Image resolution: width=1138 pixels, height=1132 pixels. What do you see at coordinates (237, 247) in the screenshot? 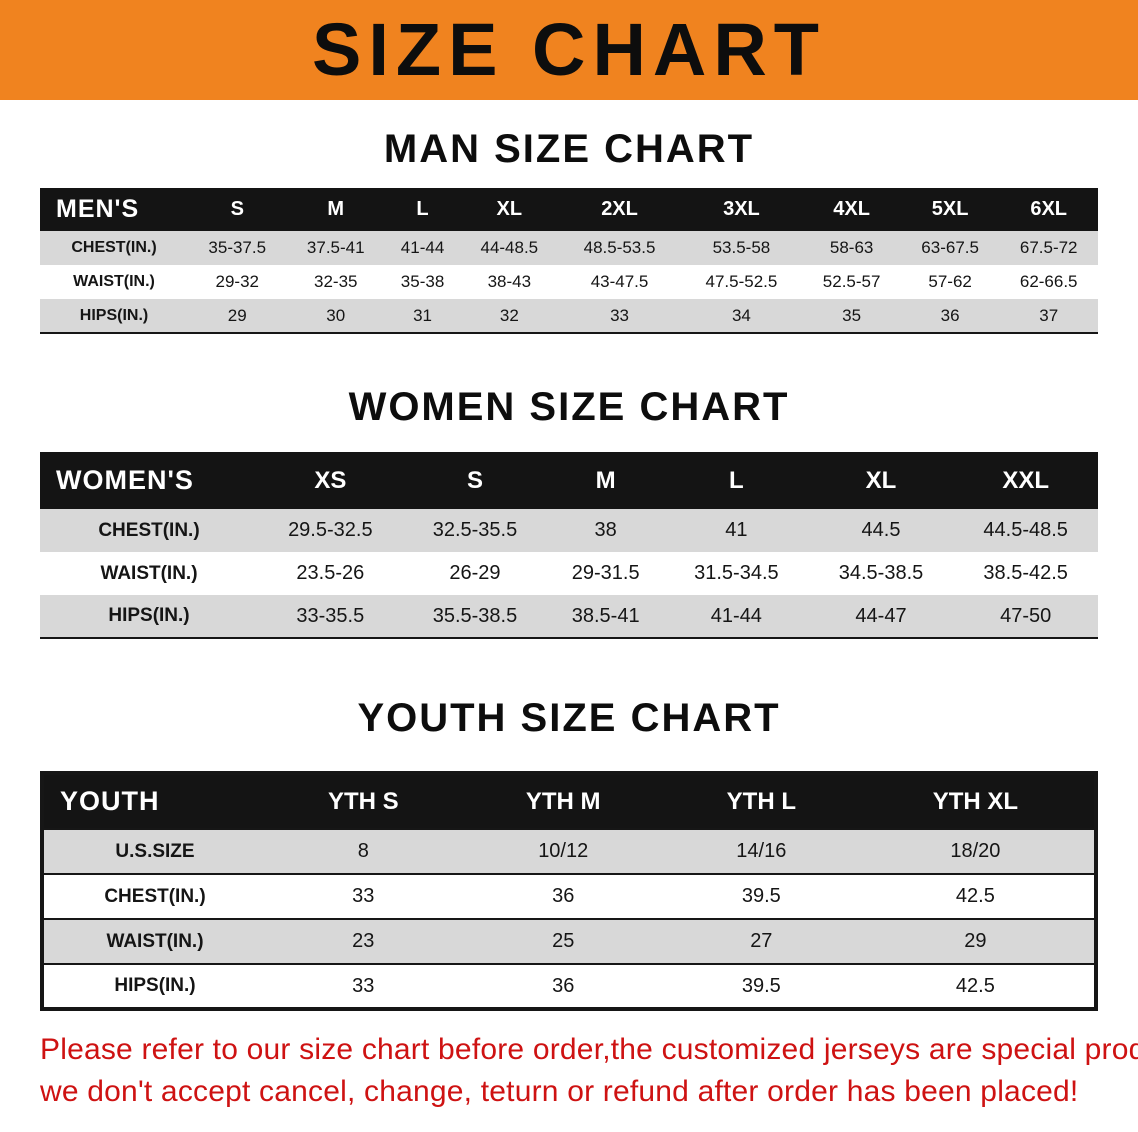
I see `size-value-cell: 35-37.5` at bounding box center [237, 247].